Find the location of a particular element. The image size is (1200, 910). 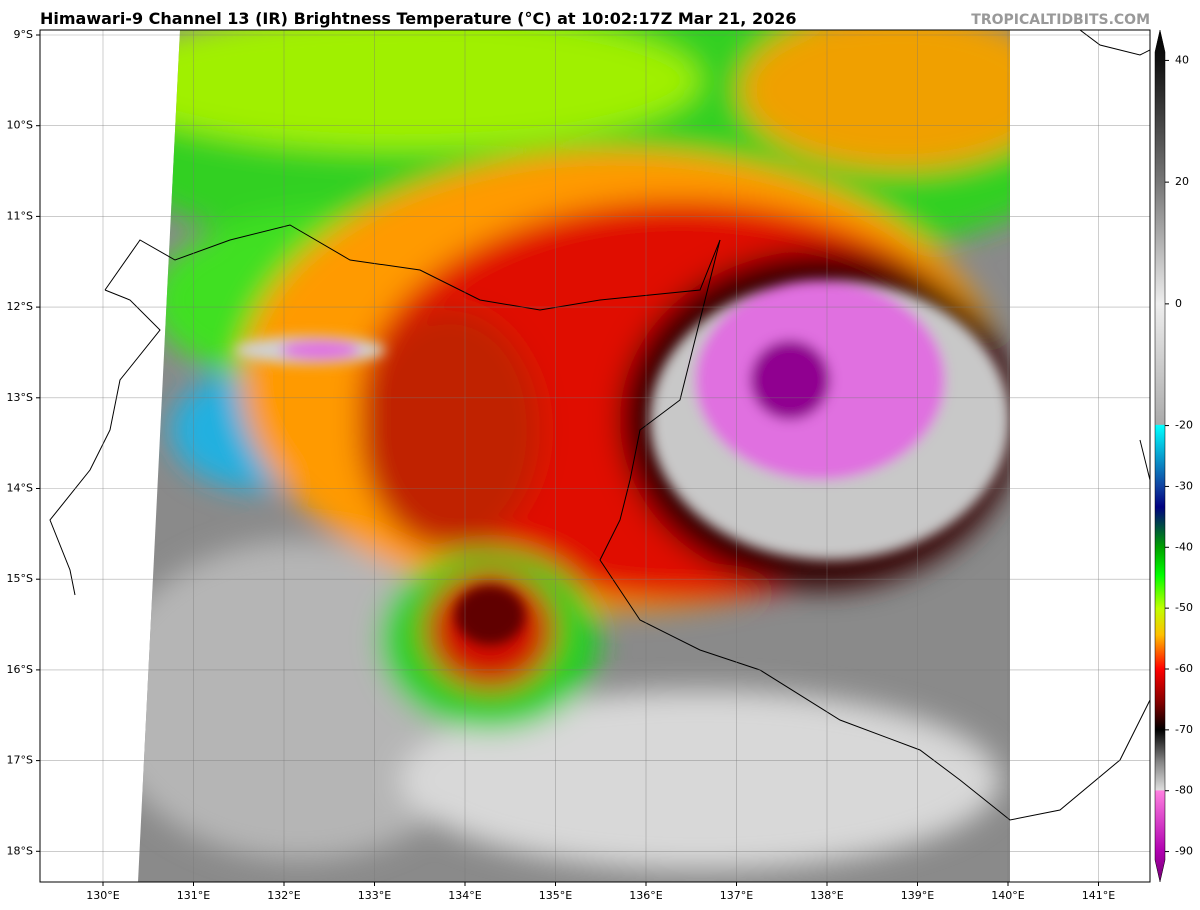

lon-label: 135°E is located at coordinates (555, 895).